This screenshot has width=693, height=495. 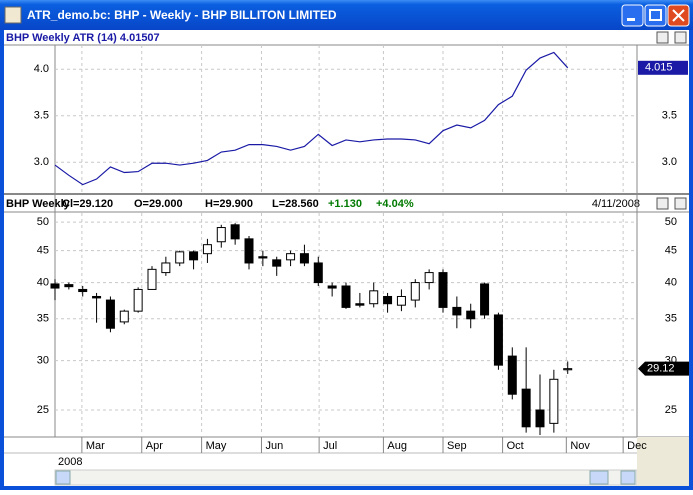 I want to click on scroll-right, so click(x=628, y=477).